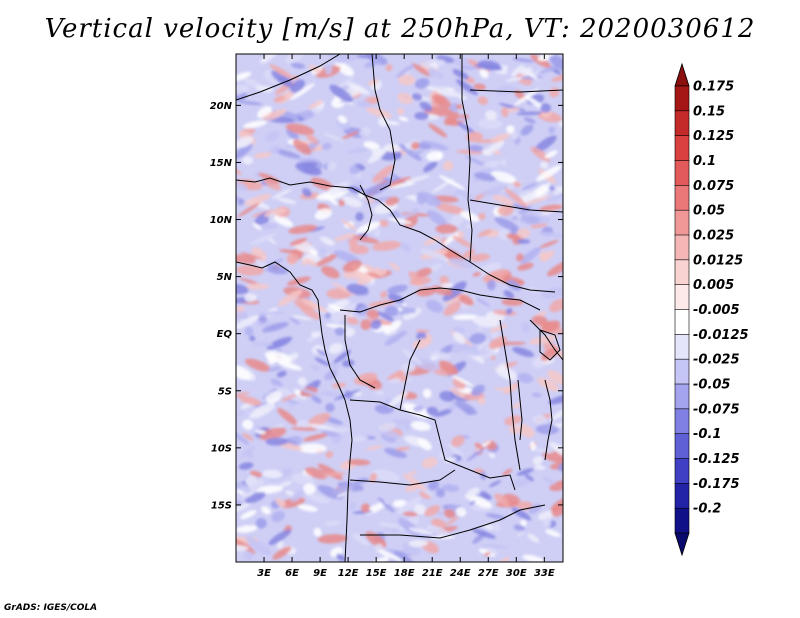  Describe the element at coordinates (264, 573) in the screenshot. I see `x-tick-label: 3E` at that location.